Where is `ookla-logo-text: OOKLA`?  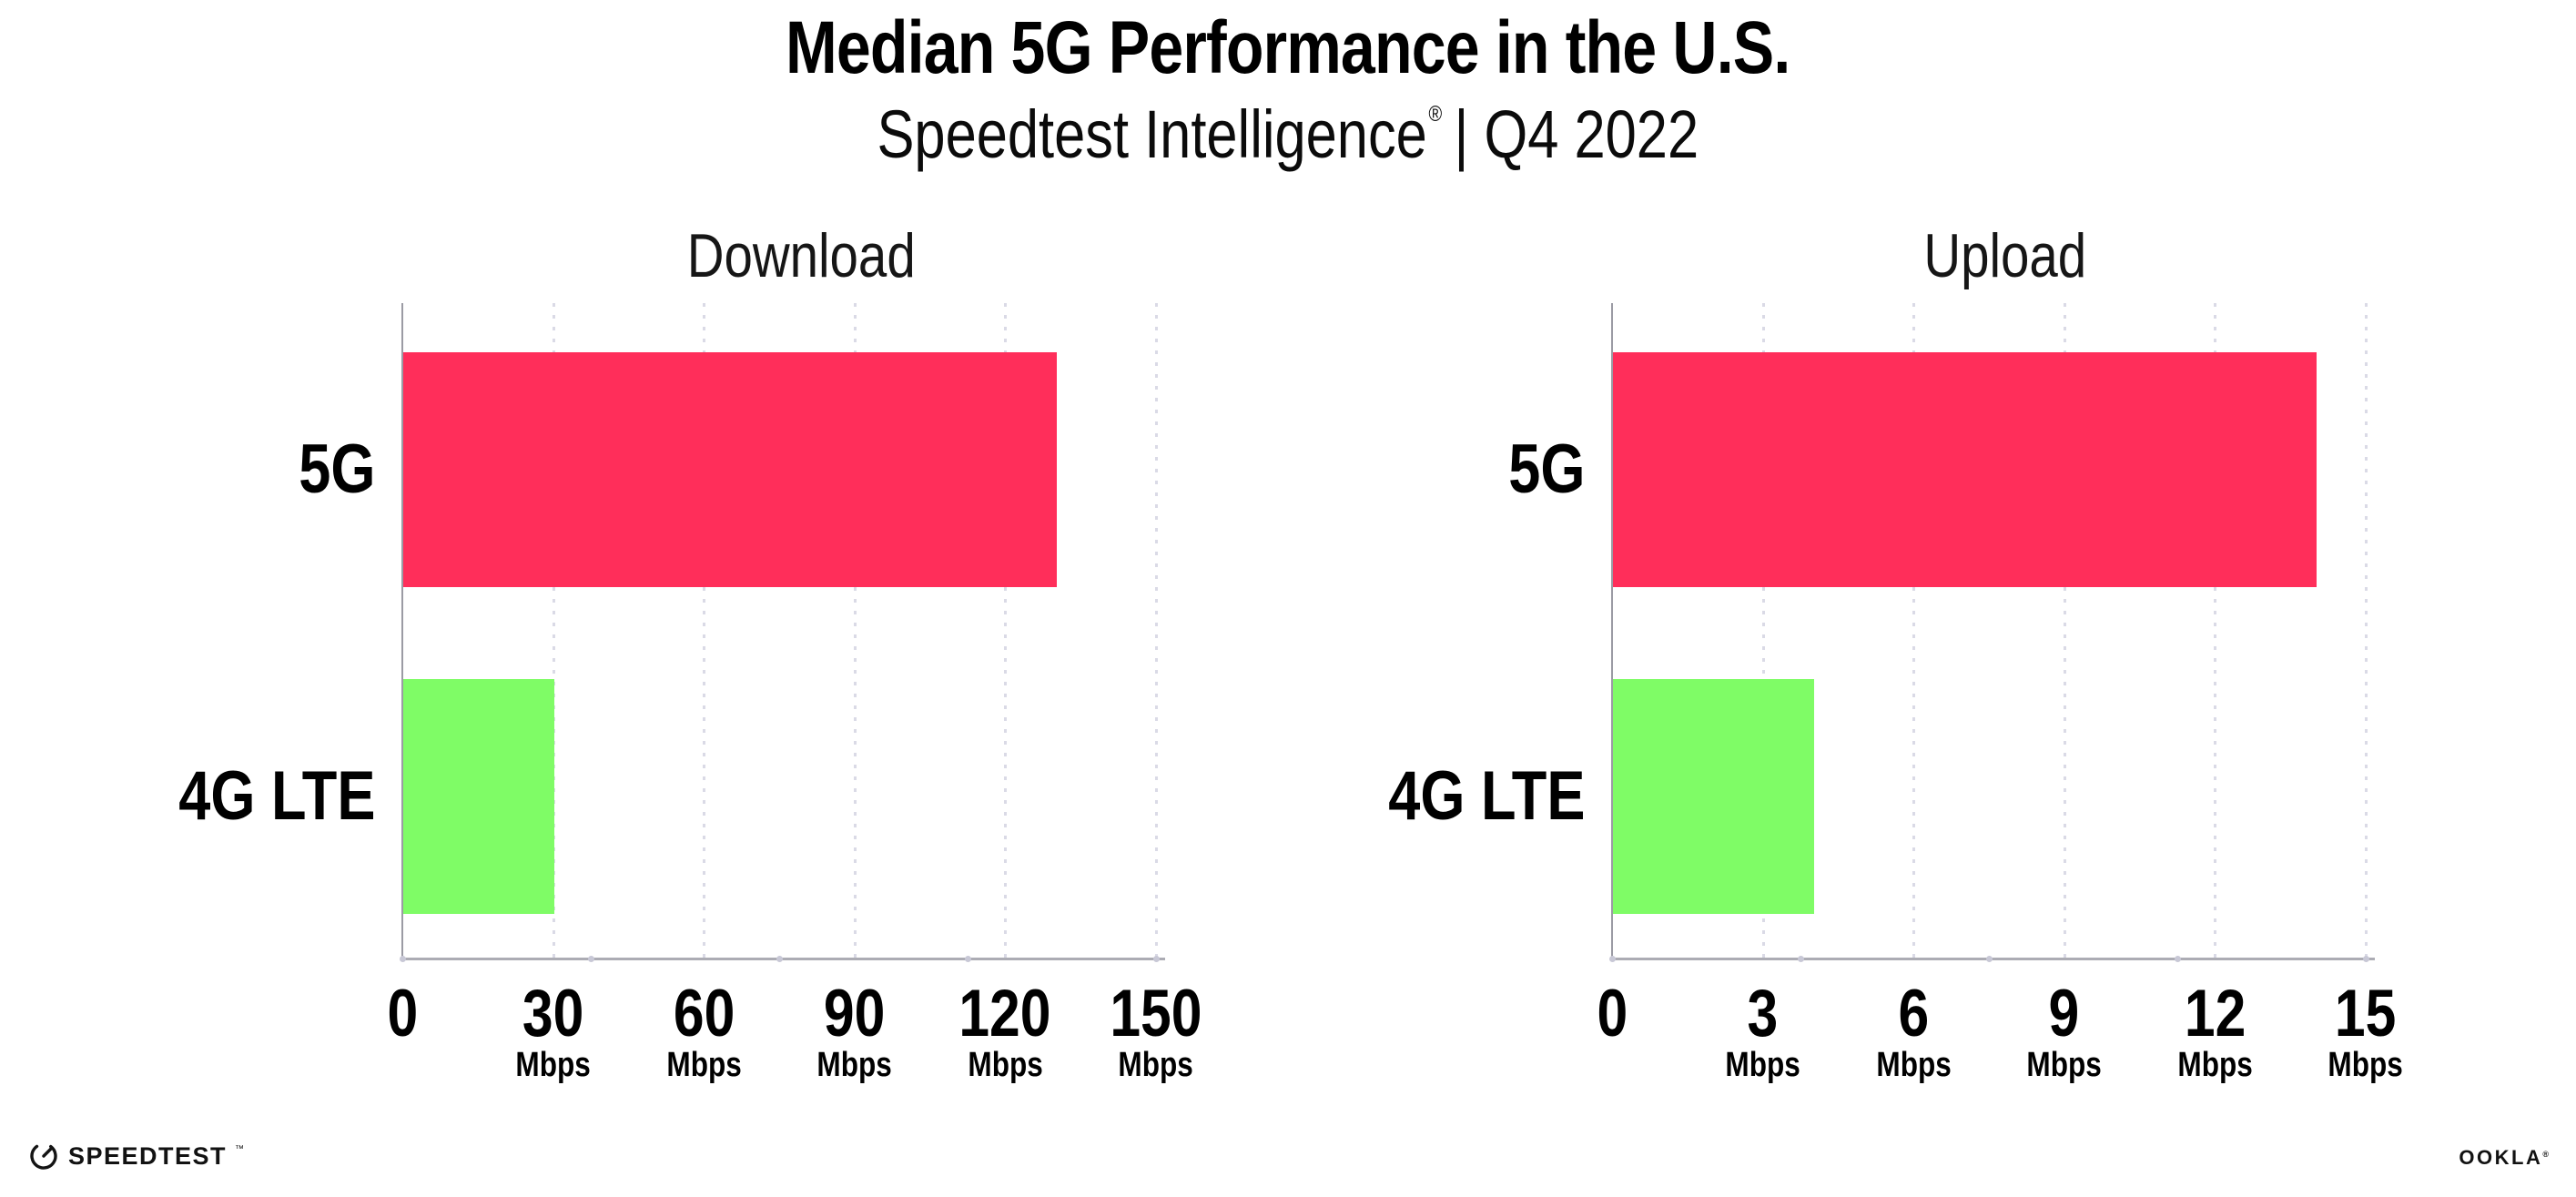
ookla-logo-text: OOKLA is located at coordinates (2501, 1157).